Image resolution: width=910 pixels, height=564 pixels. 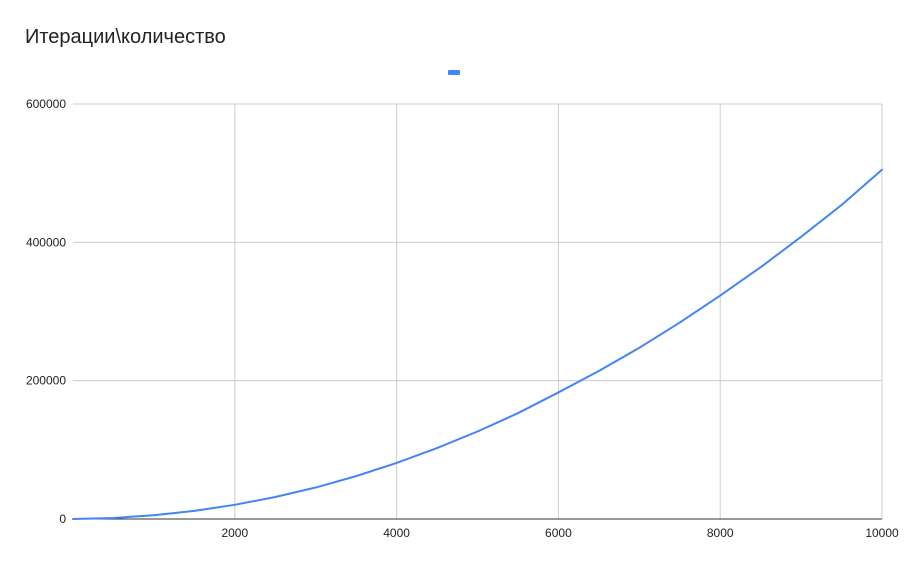 I want to click on chart-title: Итерации\количество, so click(x=125, y=37).